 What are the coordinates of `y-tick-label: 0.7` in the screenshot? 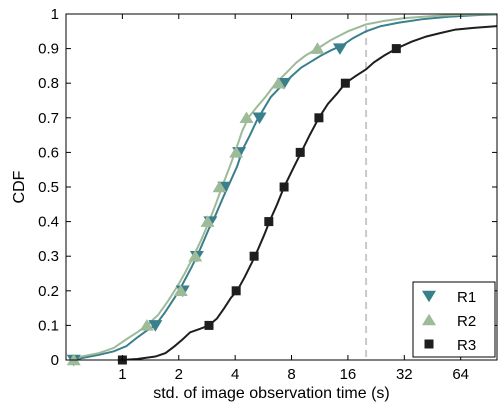 It's located at (48, 118).